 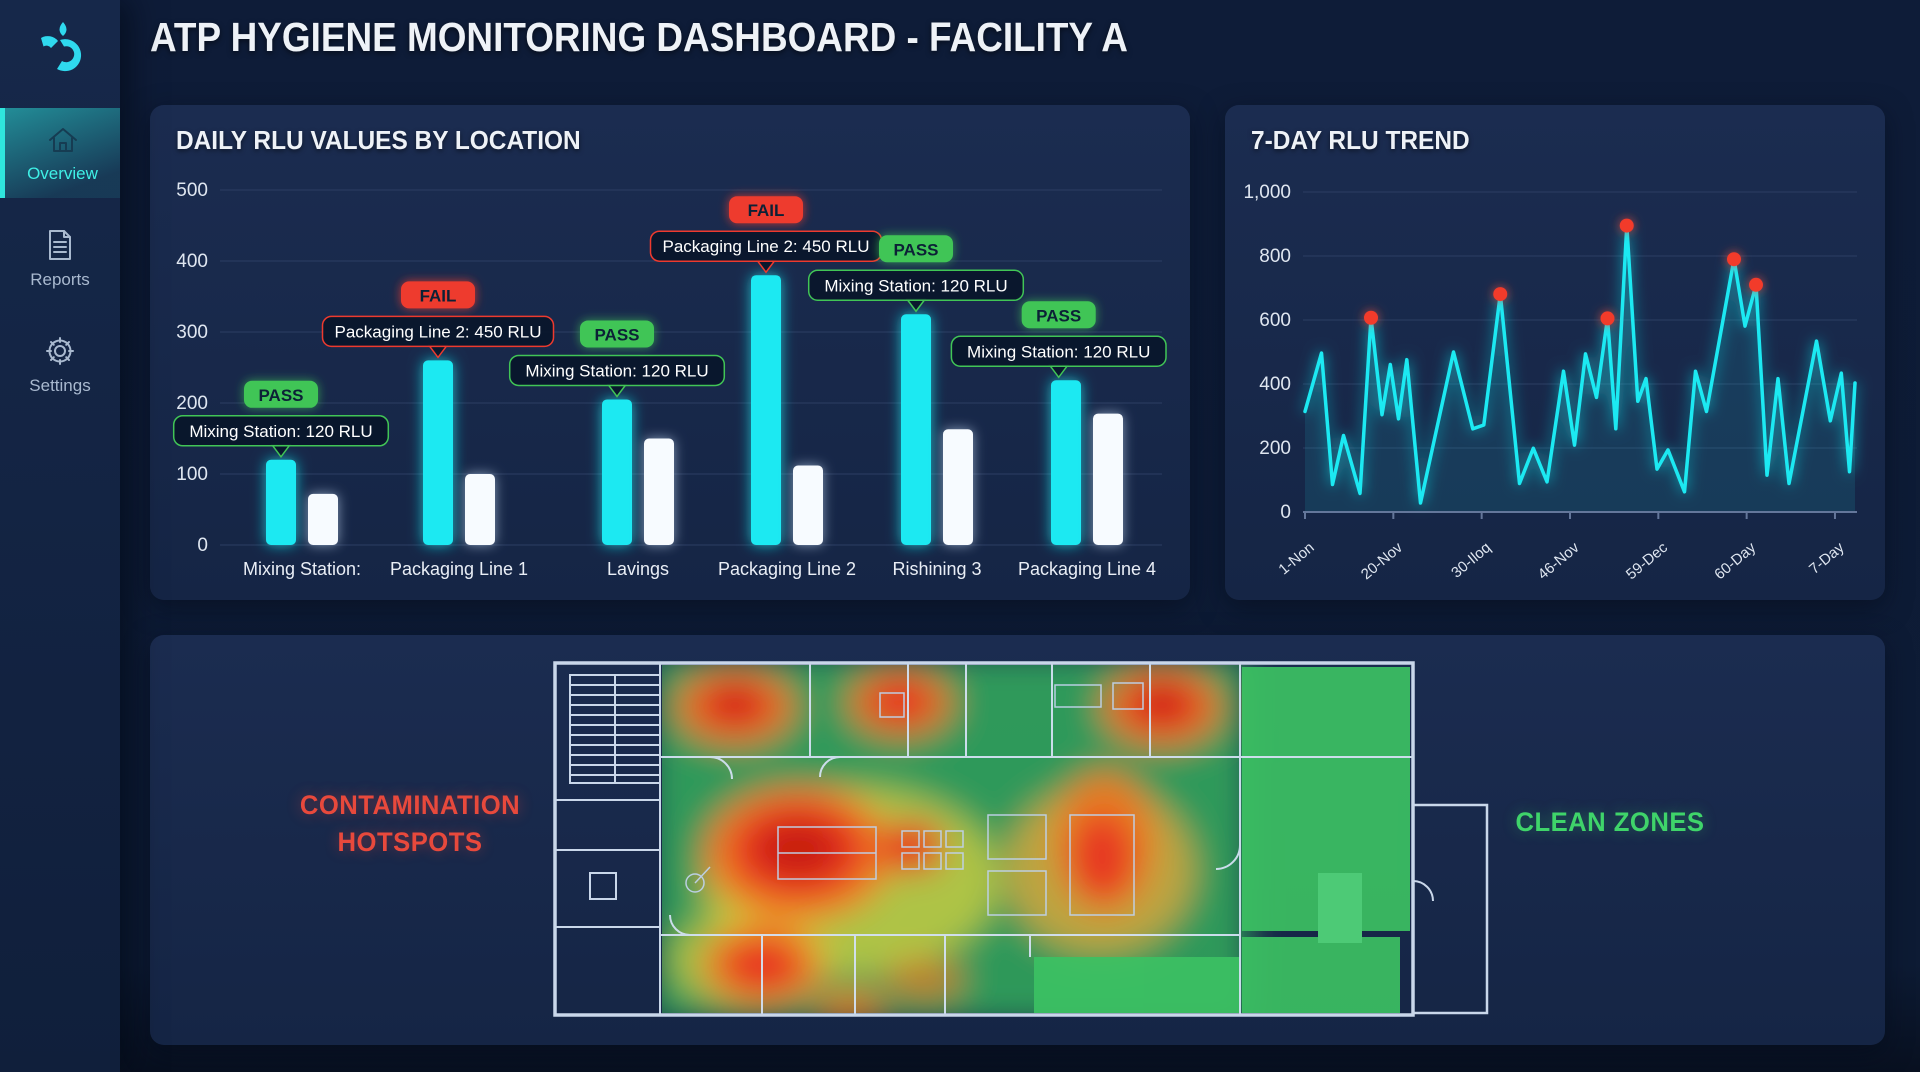 I want to click on sidebar-item-overview: Overview, so click(x=60, y=153).